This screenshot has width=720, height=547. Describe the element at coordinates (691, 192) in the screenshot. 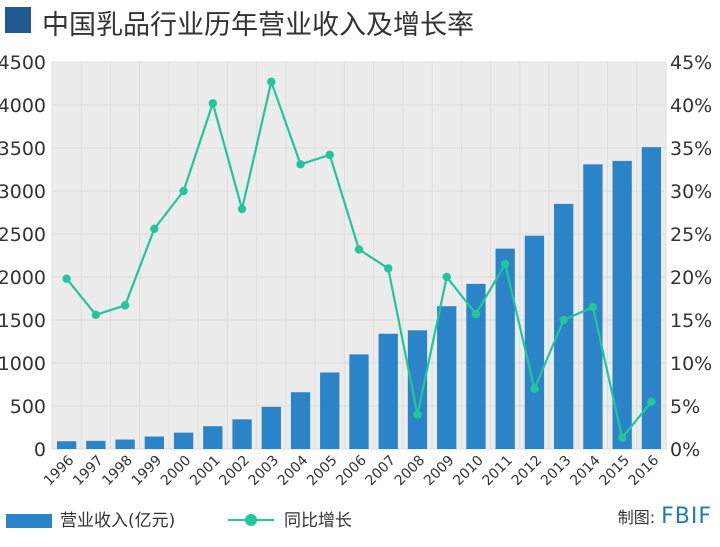

I see `y-right-tick-label: 30%` at that location.